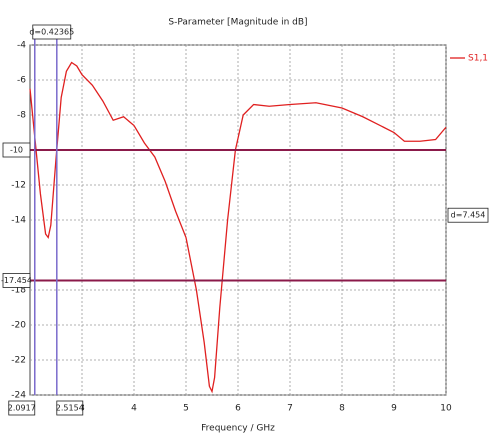  I want to click on y-tick-label: -6, so click(21, 81).